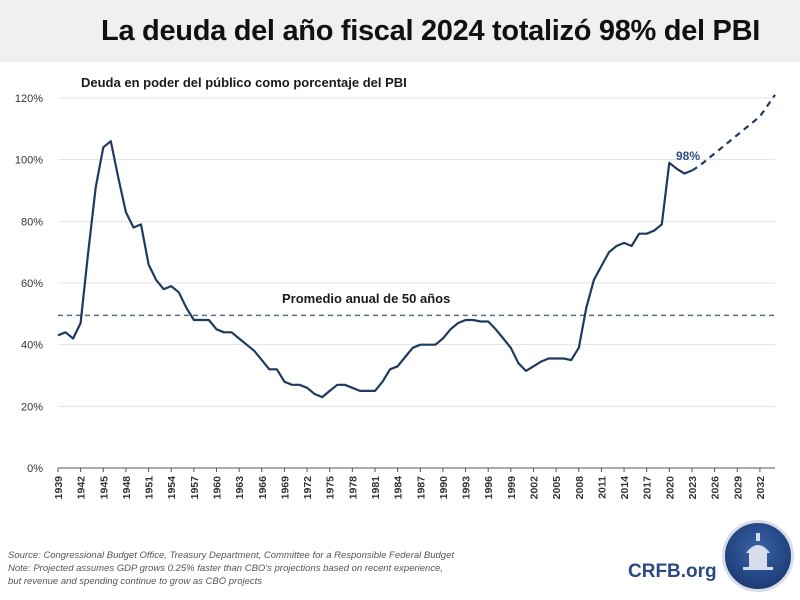  Describe the element at coordinates (127, 488) in the screenshot. I see `x-tick-label: 1948` at that location.